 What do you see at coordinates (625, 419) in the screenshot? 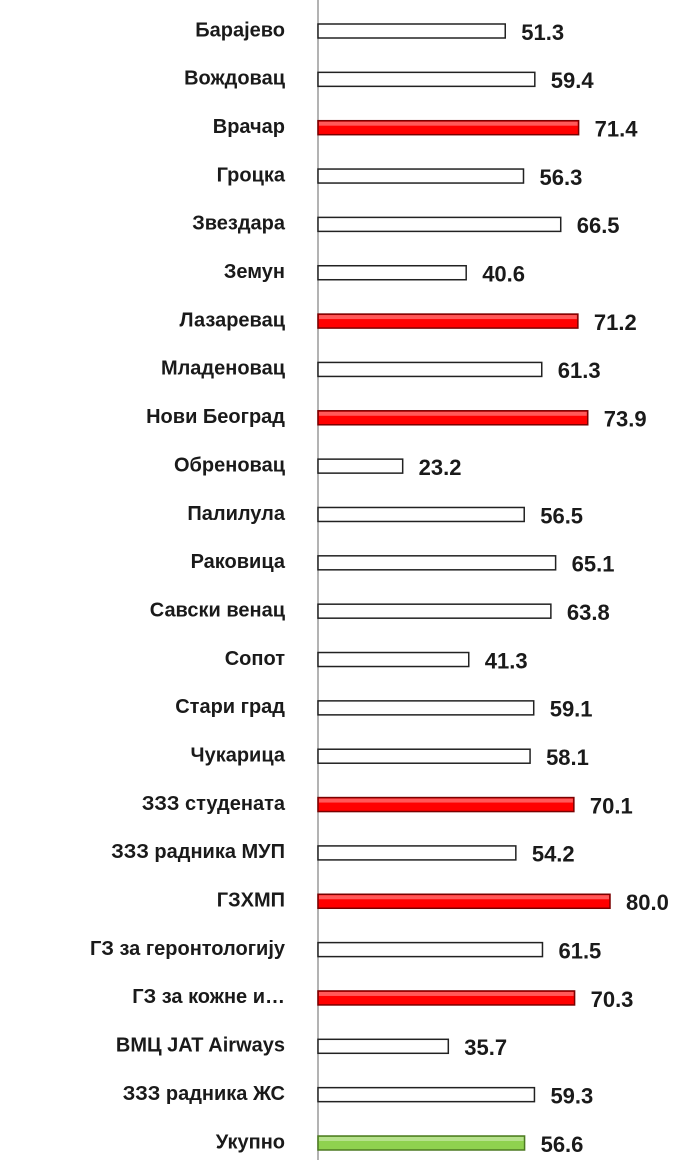
I see `value-label: 73.9` at bounding box center [625, 419].